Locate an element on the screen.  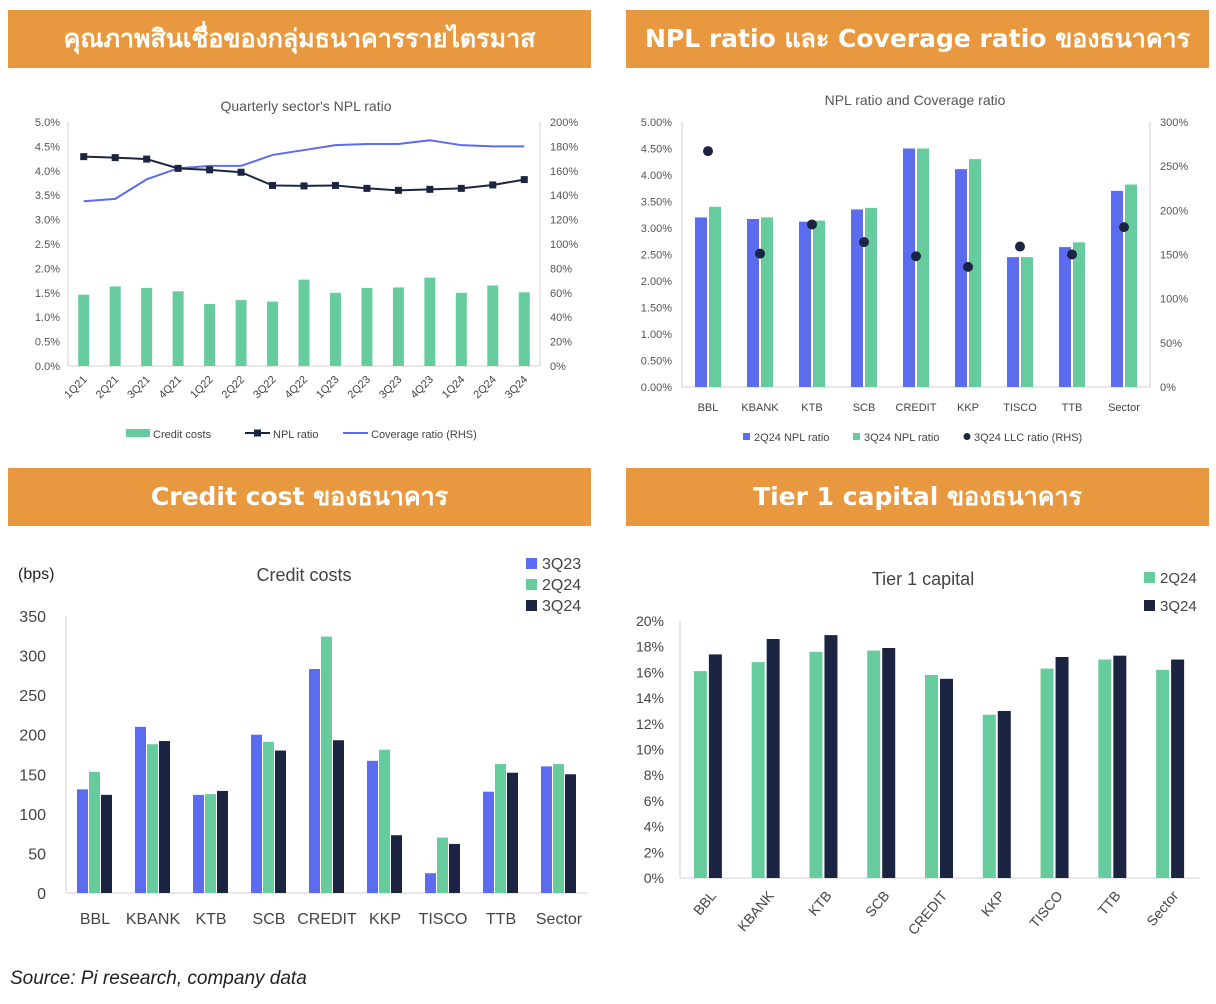
y-tick-label-left: 1.5% is located at coordinates (47, 294).